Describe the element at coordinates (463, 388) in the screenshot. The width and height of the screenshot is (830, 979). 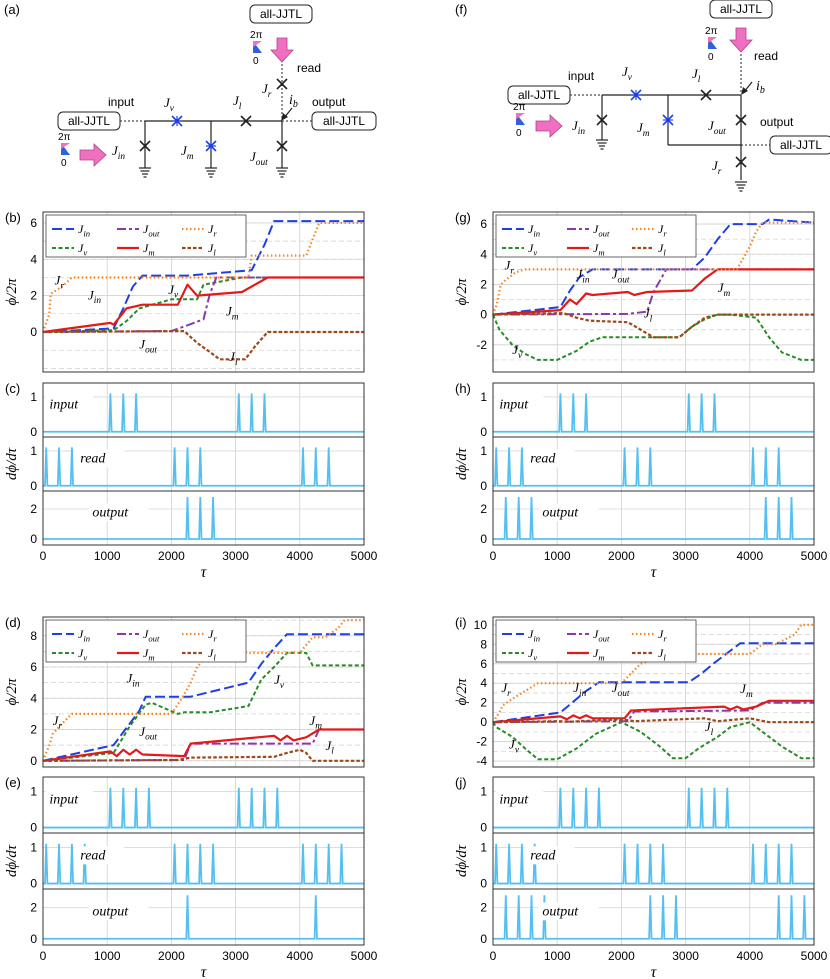
I see `panel-label: (h)` at that location.